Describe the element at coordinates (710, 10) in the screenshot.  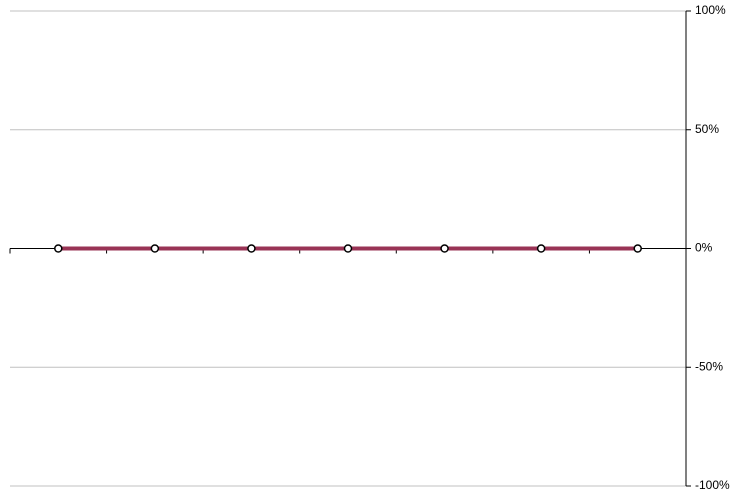
I see `y-tick-label: 100%` at that location.